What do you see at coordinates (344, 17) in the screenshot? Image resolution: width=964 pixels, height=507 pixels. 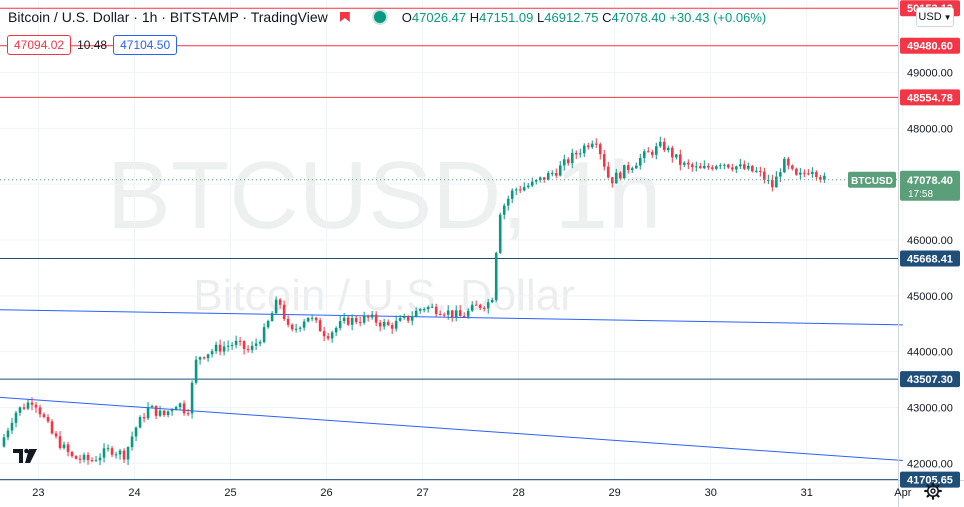 I see `flag-icon` at bounding box center [344, 17].